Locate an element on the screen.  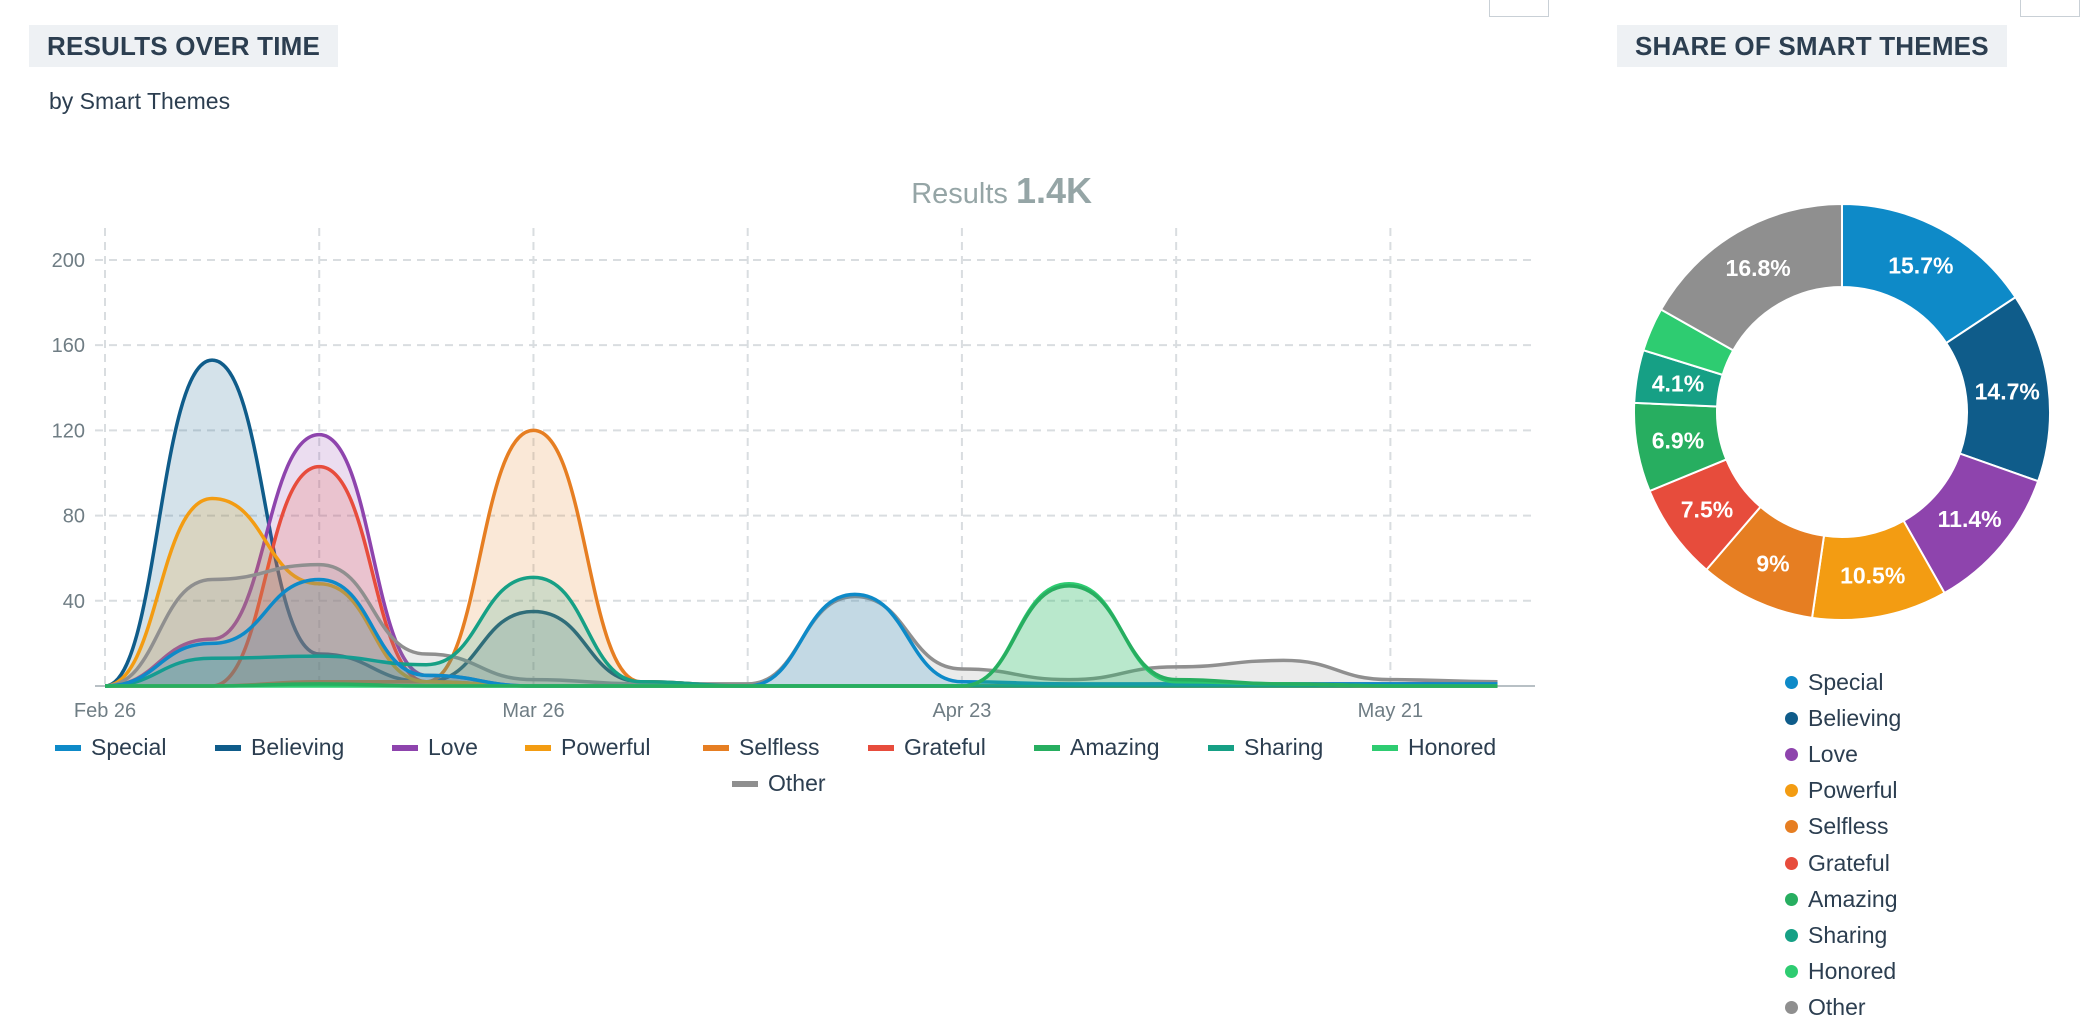
donut-slice-label: 10.5% is located at coordinates (1872, 576).